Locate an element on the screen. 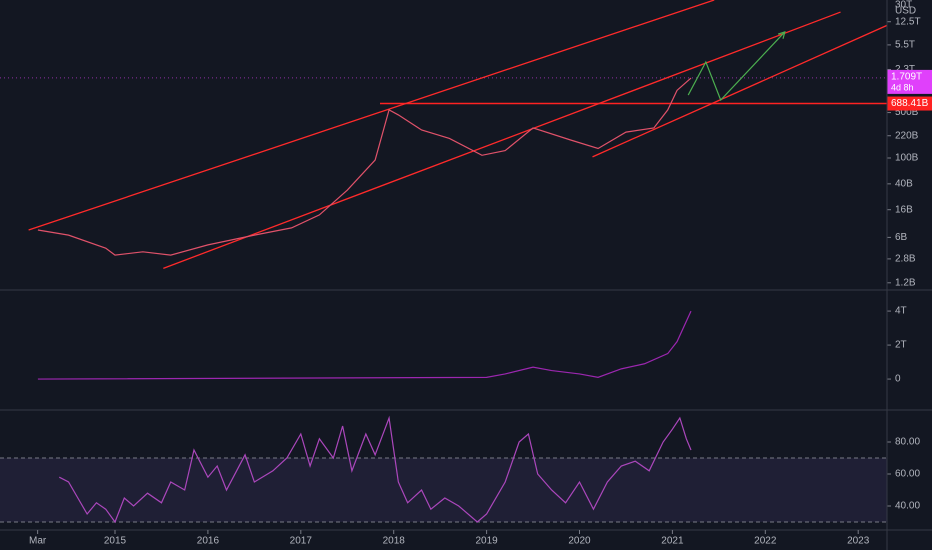  rsi-band is located at coordinates (443, 490).